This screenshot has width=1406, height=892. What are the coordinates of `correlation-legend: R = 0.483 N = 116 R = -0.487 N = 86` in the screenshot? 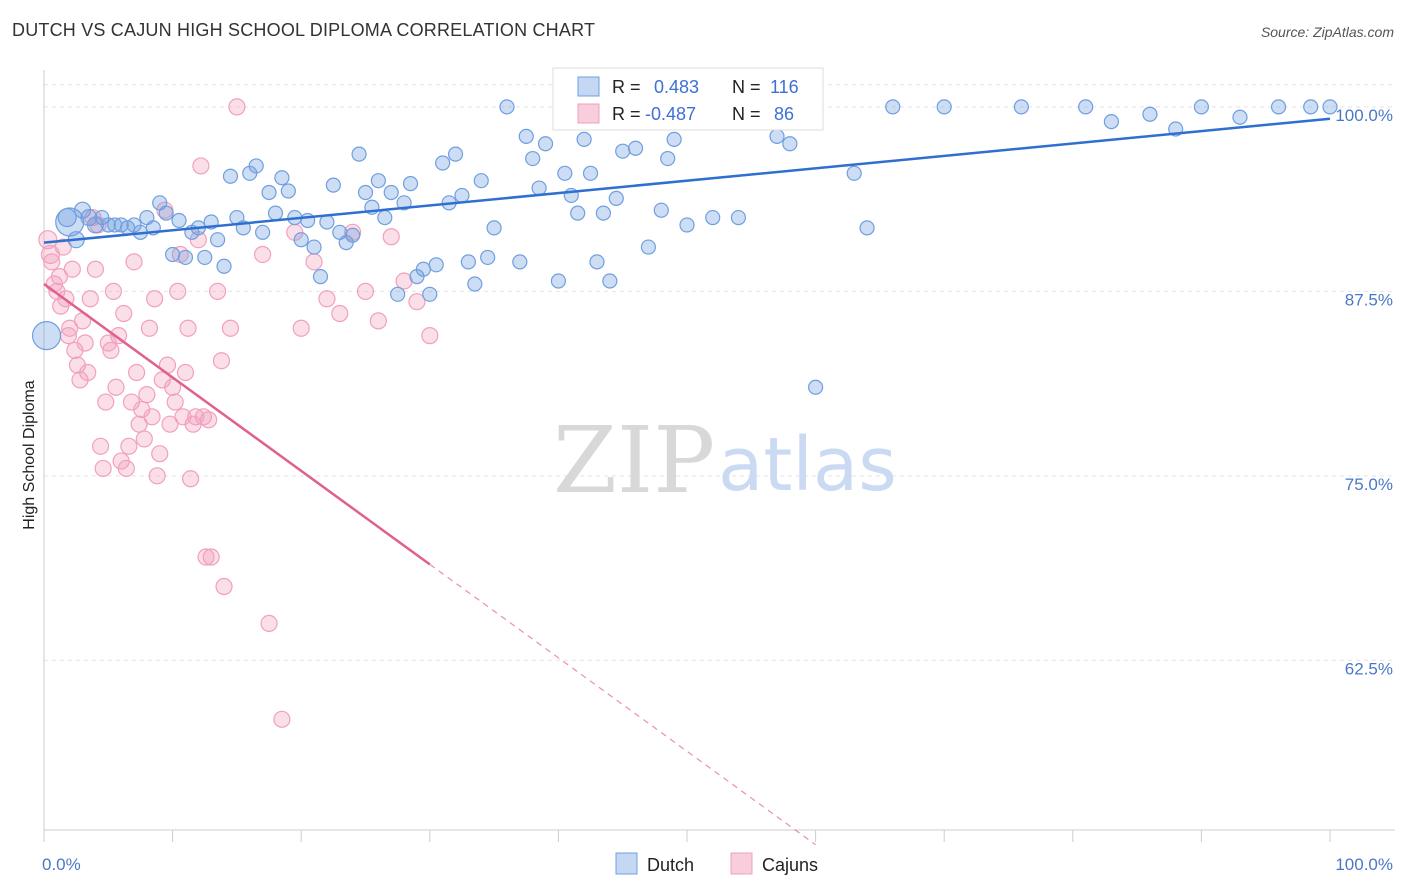 It's located at (688, 99).